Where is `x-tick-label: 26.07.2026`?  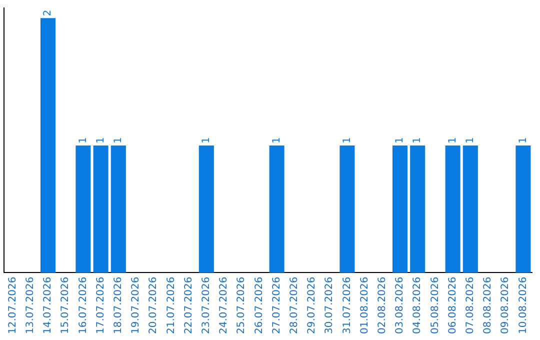
x-tick-label: 26.07.2026 is located at coordinates (259, 305).